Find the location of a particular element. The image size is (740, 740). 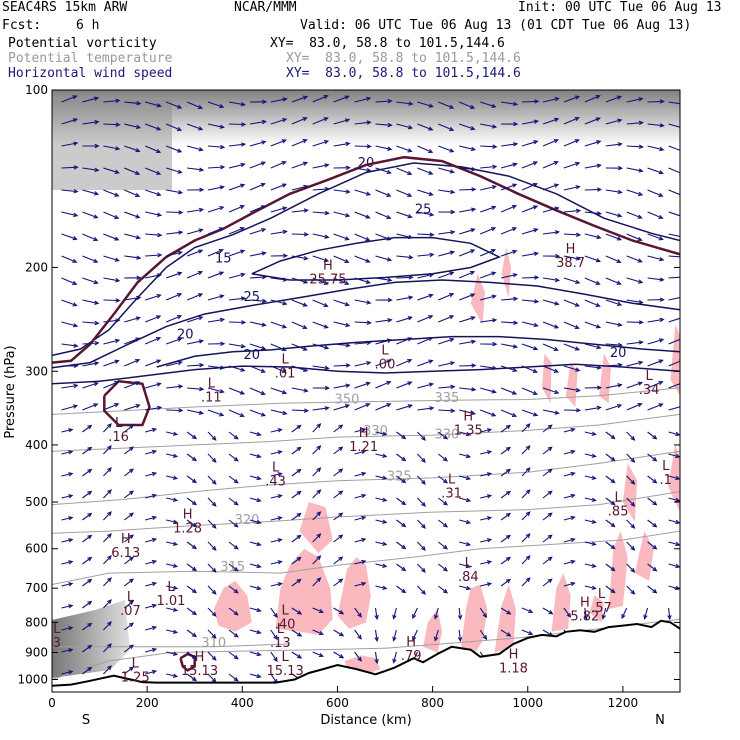

extremum-value: 1.18 is located at coordinates (513, 668).